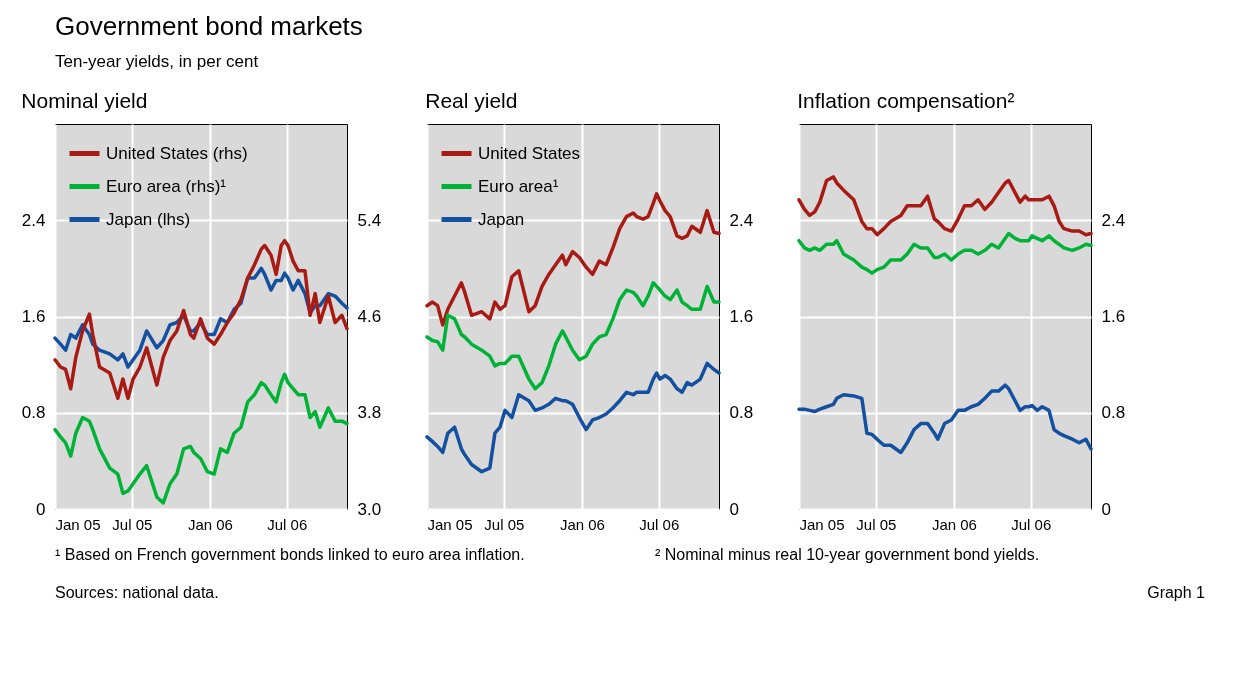  Describe the element at coordinates (209, 26) in the screenshot. I see `text: Government bond markets` at that location.